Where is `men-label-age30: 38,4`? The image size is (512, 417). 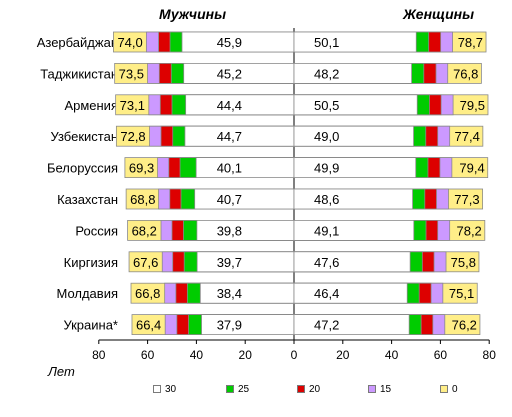
men-label-age30: 38,4 is located at coordinates (229, 293).